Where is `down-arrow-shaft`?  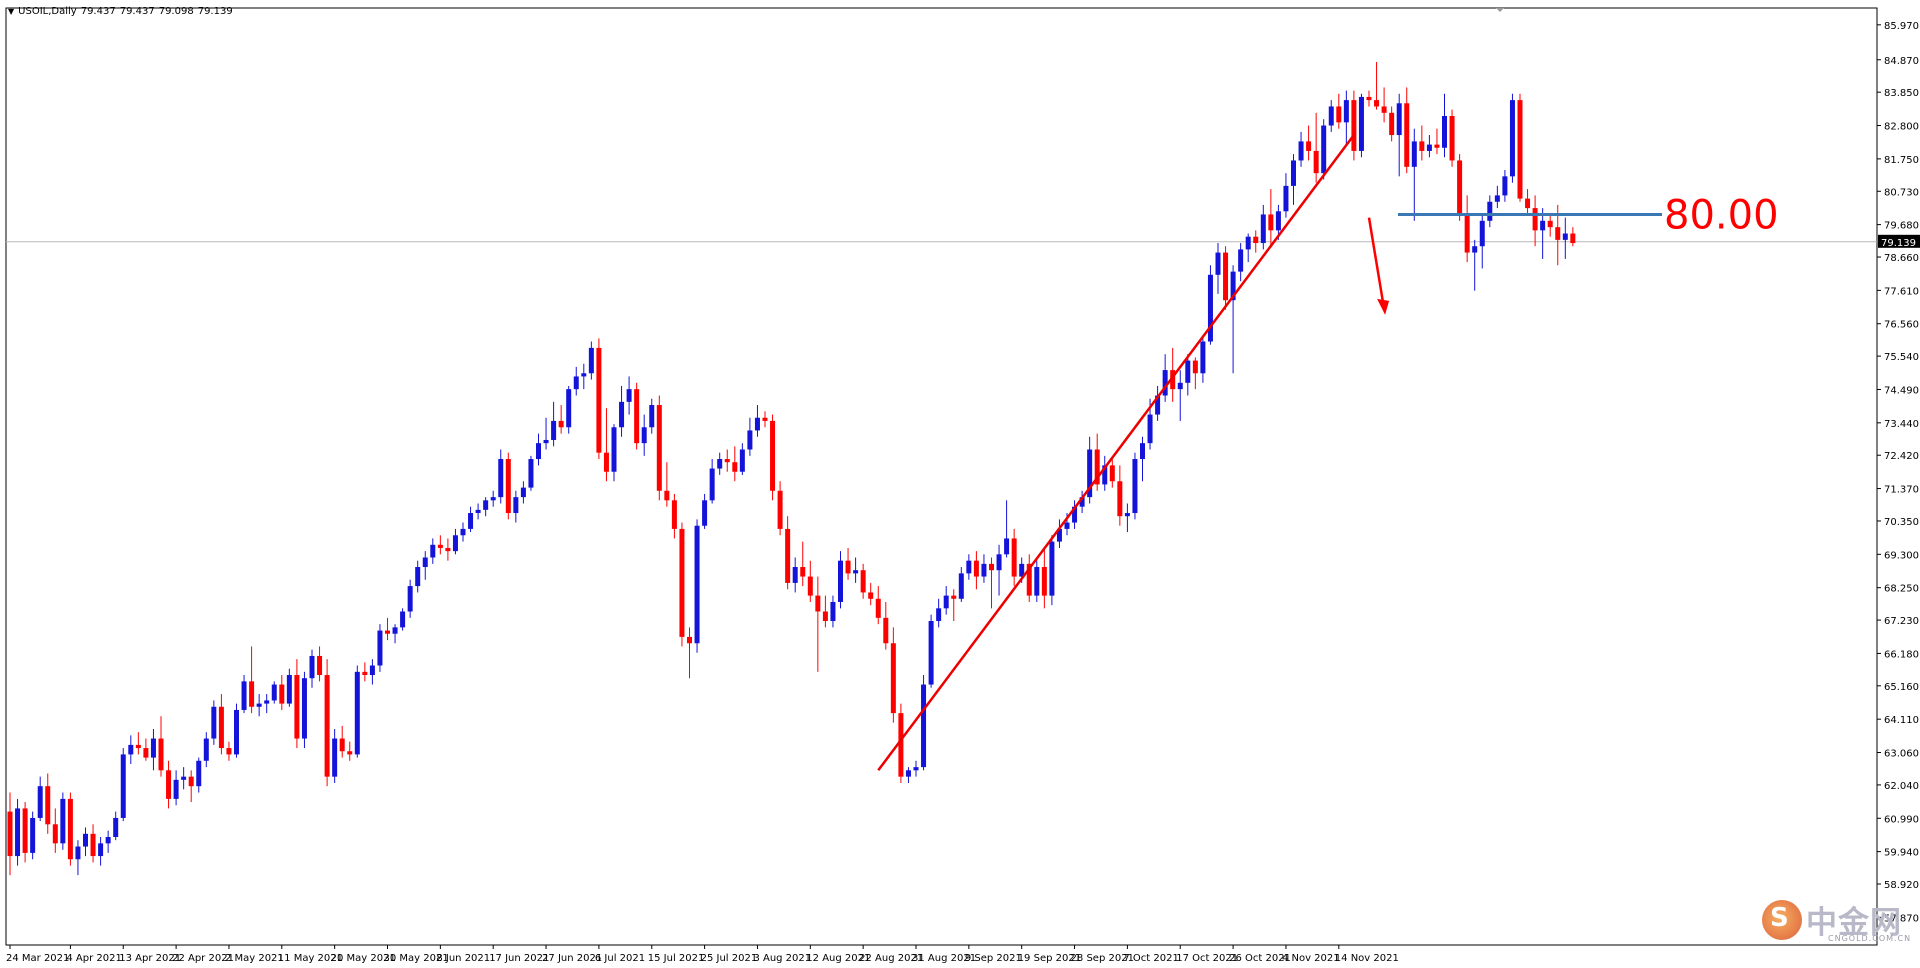 down-arrow-shaft is located at coordinates (1376, 263).